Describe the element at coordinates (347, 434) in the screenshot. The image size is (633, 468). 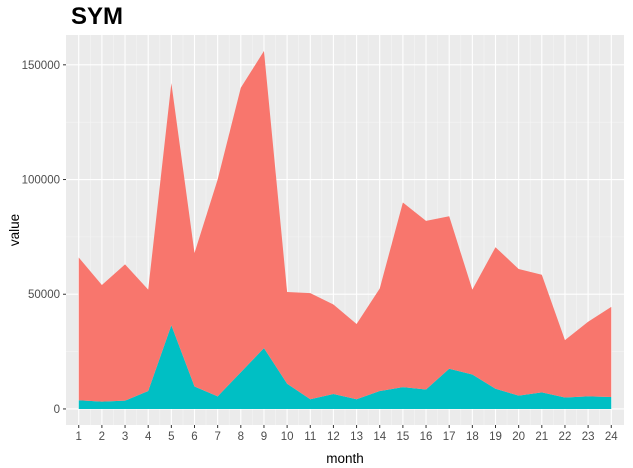
I see `x-axis: 1 2 3 4 5 6 7 8 9 10 11 12 13 14 15 16 17 18 19 20 21 22 23 24` at that location.